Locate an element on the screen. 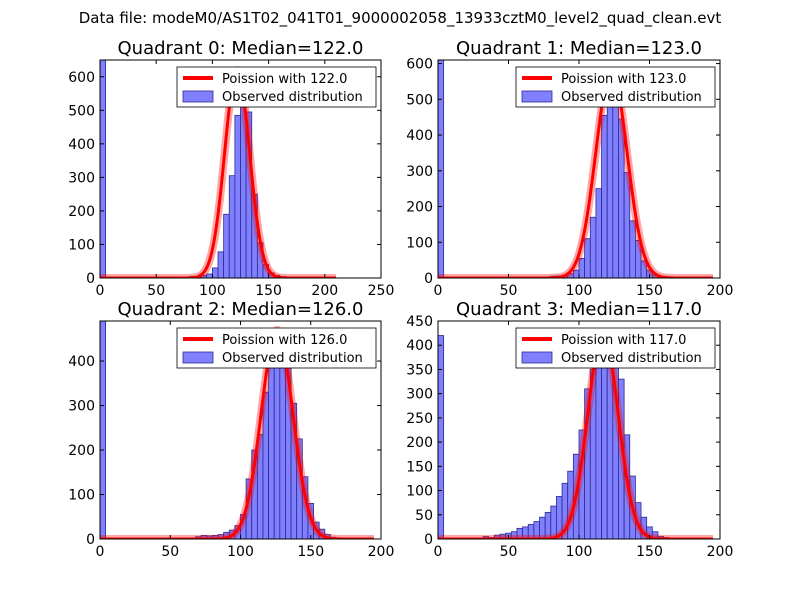 The height and width of the screenshot is (600, 800). legend-line-label: Poission with 123.0 is located at coordinates (623, 79).